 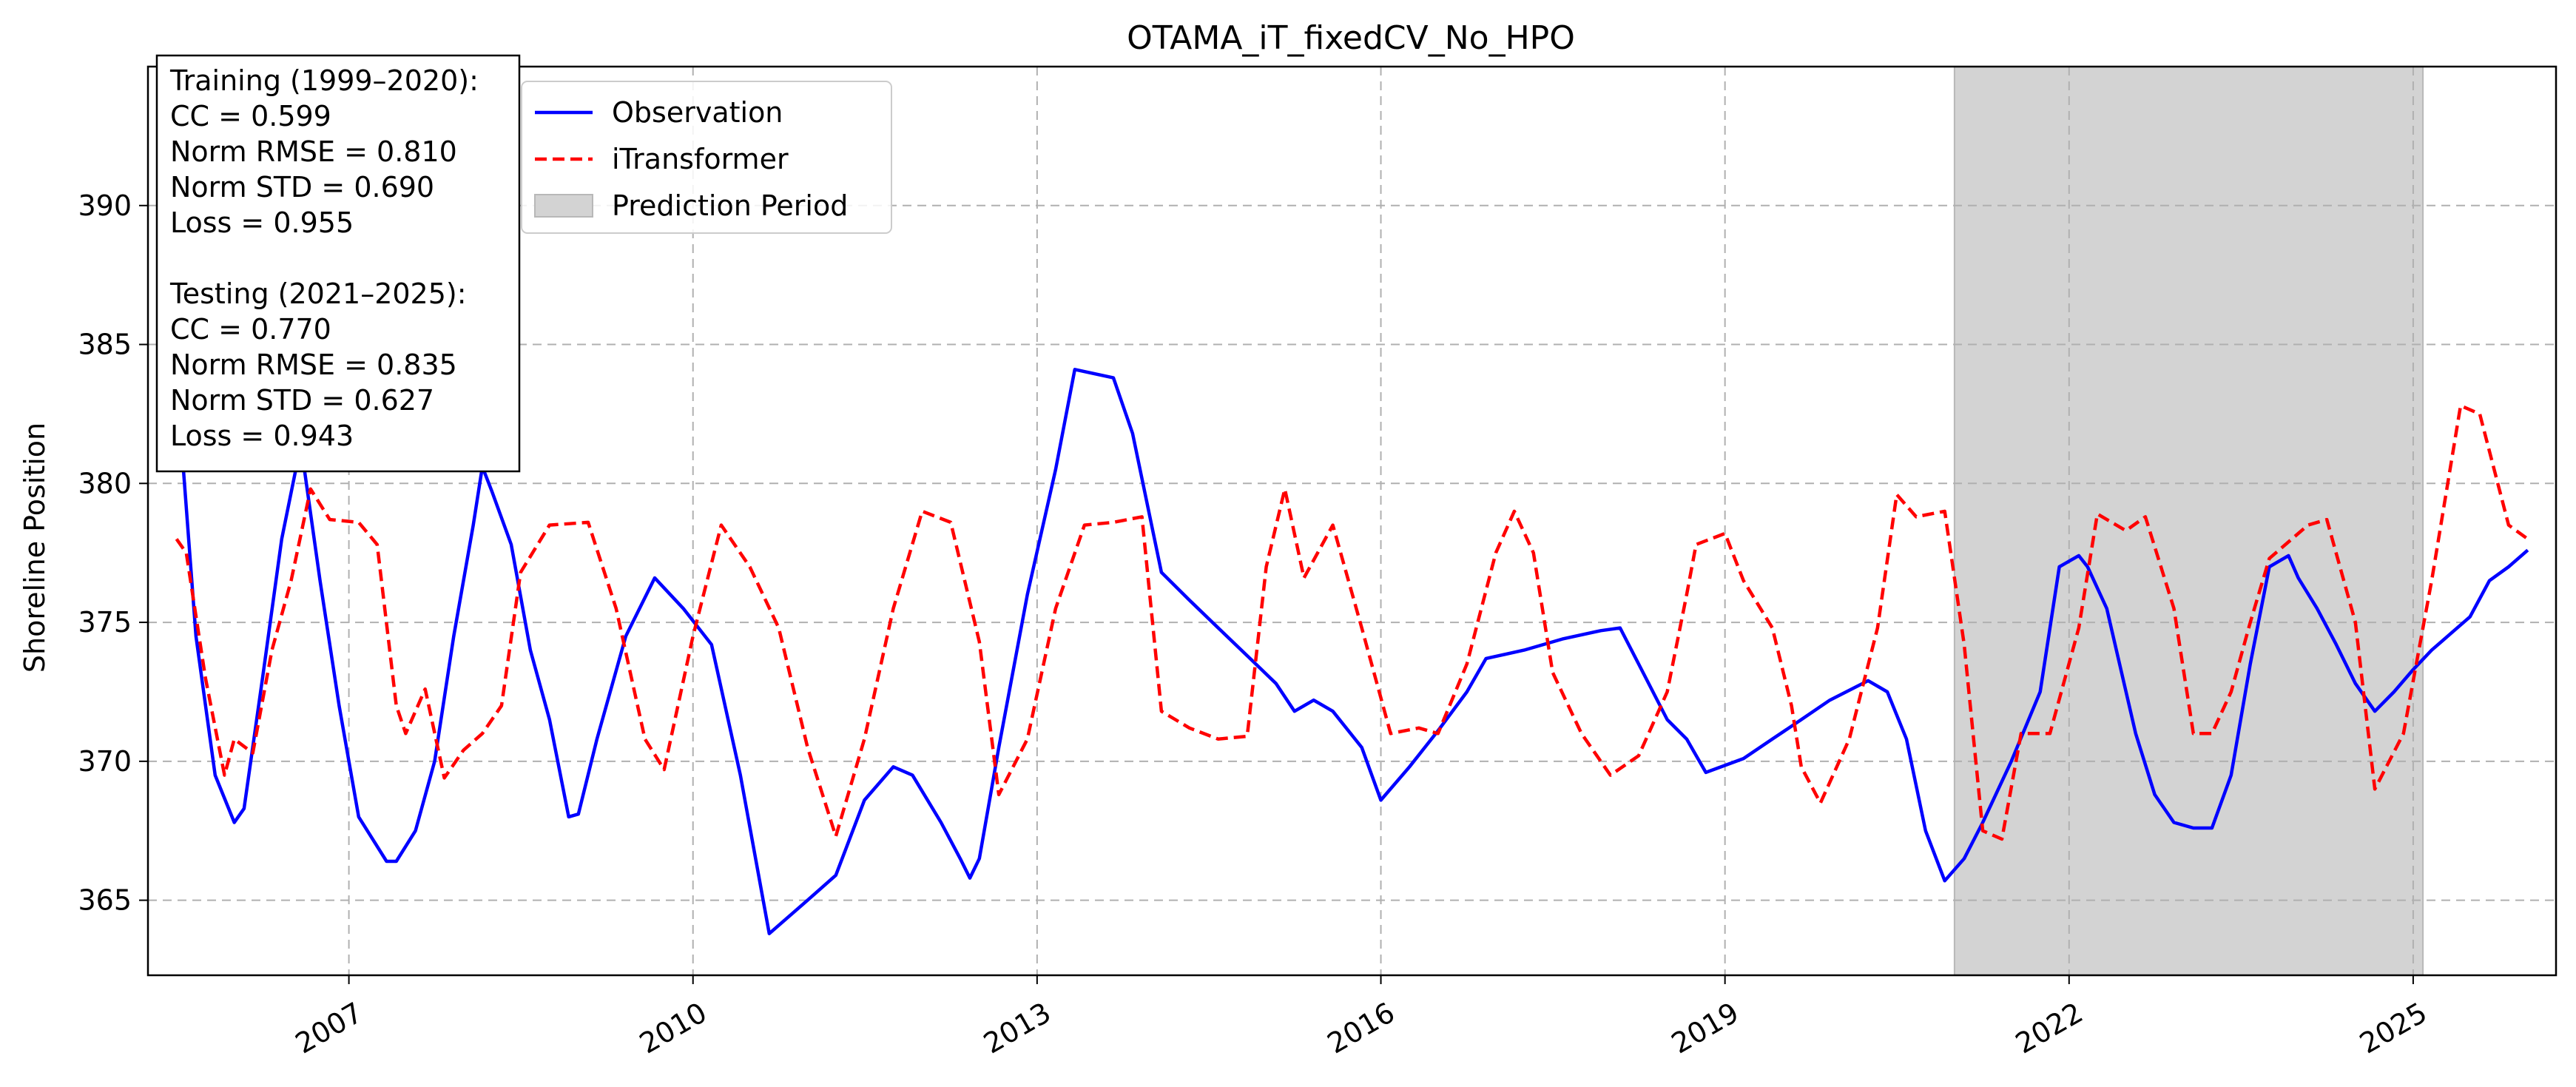 What do you see at coordinates (324, 81) in the screenshot?
I see `stats-line: Training (1999–2020):` at bounding box center [324, 81].